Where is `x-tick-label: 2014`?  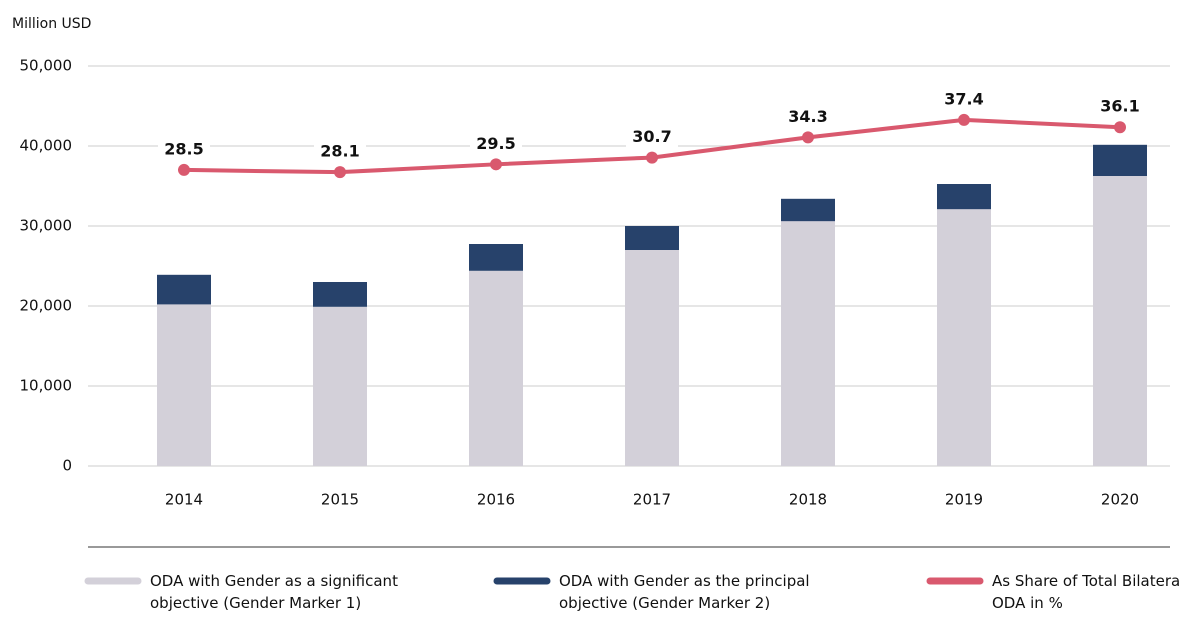 x-tick-label: 2014 is located at coordinates (184, 500).